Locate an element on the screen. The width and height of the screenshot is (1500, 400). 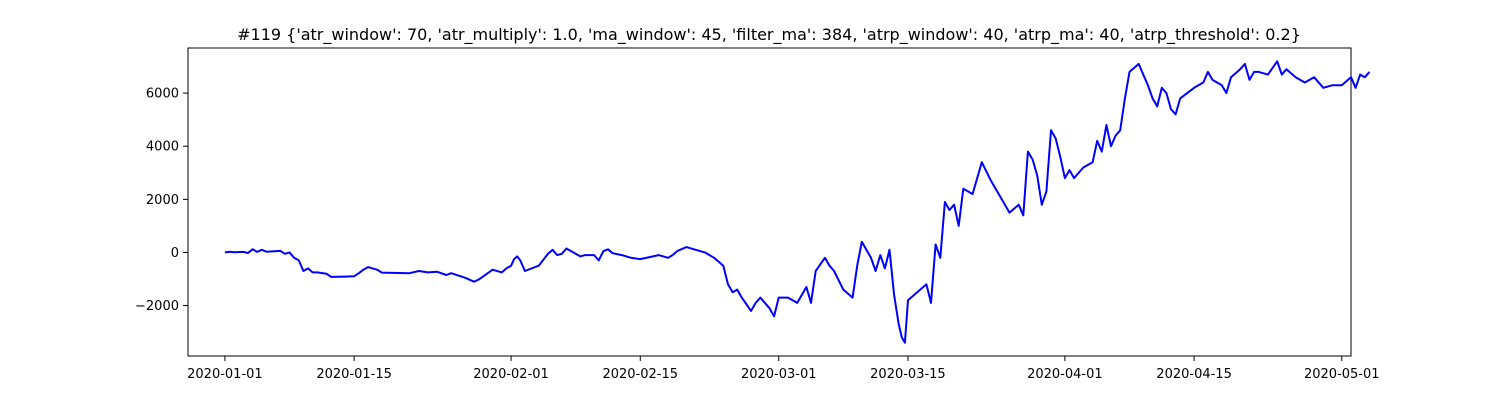
y-tick-label: 0 is located at coordinates (175, 253).